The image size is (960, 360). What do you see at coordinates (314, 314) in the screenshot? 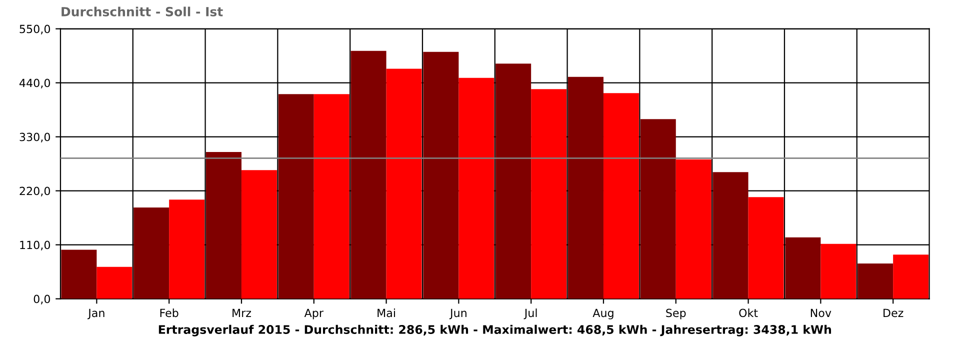
I see `x-tick-label: Apr` at bounding box center [314, 314].